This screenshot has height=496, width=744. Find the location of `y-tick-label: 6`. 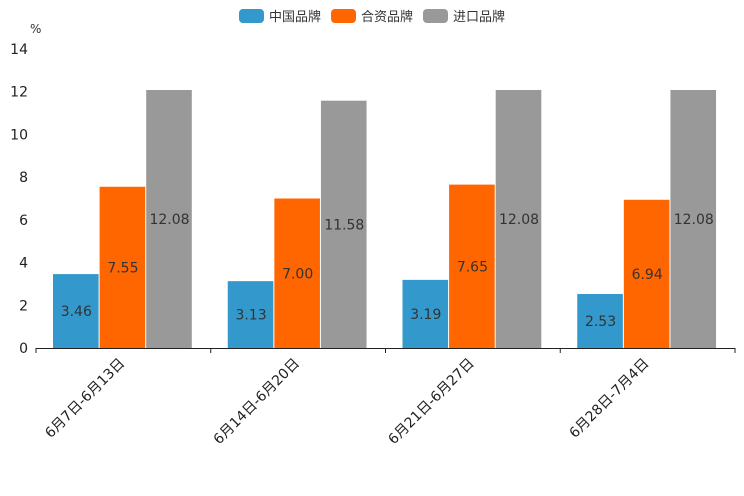

y-tick-label: 6 is located at coordinates (23, 221).